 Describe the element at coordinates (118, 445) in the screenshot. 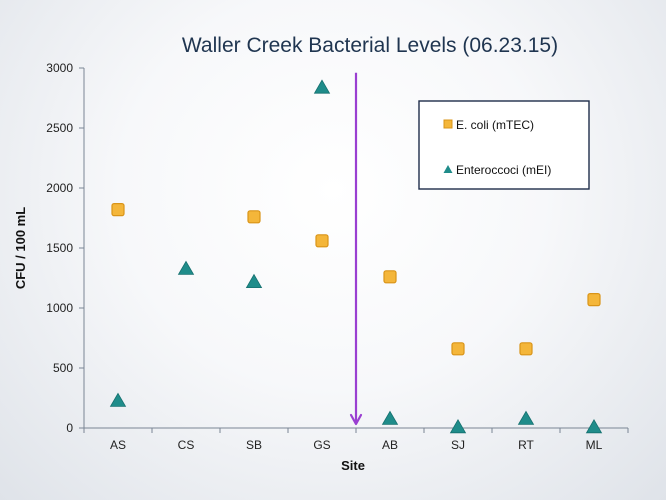

I see `x-tick-label: AS` at that location.